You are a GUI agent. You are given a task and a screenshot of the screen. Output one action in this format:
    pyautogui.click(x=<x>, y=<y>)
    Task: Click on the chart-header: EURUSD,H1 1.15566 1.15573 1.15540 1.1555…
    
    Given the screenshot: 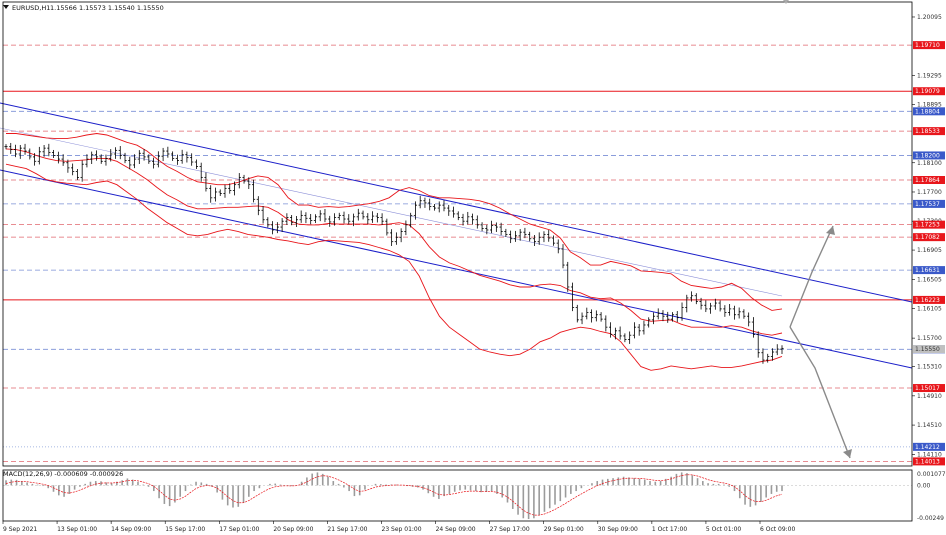 What is the action you would take?
    pyautogui.click(x=83, y=8)
    